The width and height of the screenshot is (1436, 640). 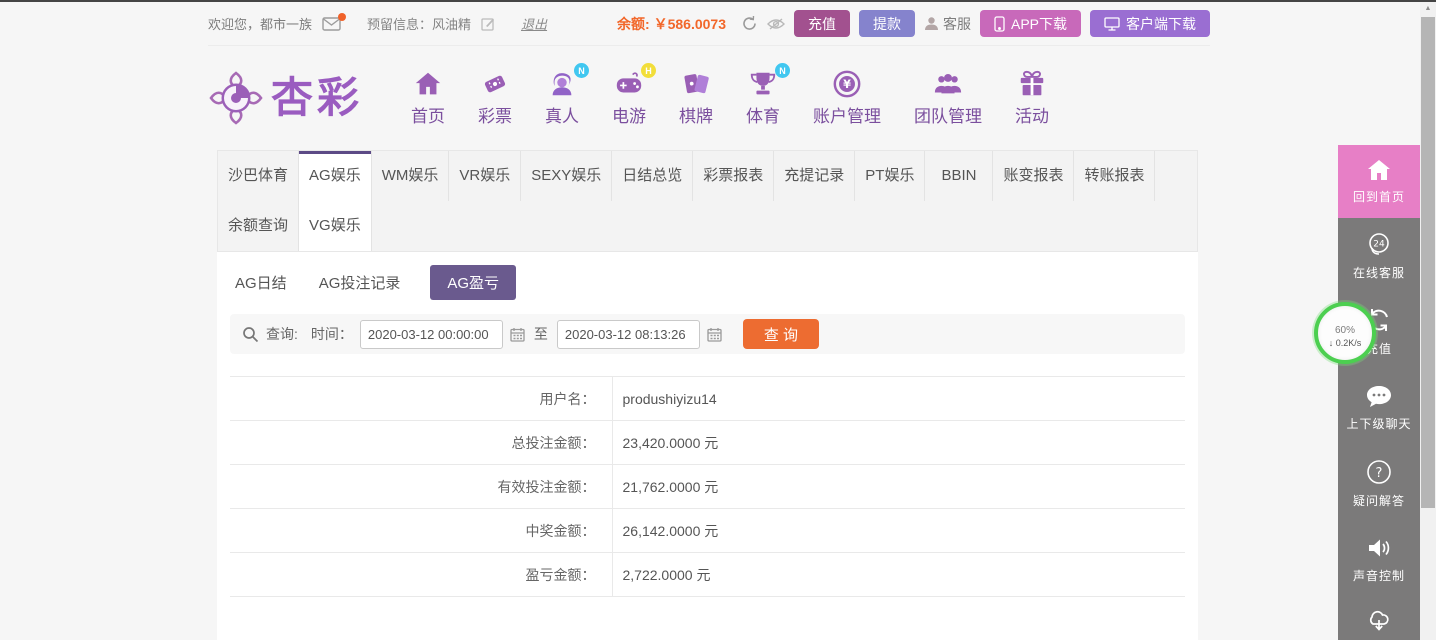 I want to click on tab-balance-query: 余额查询, so click(x=259, y=226).